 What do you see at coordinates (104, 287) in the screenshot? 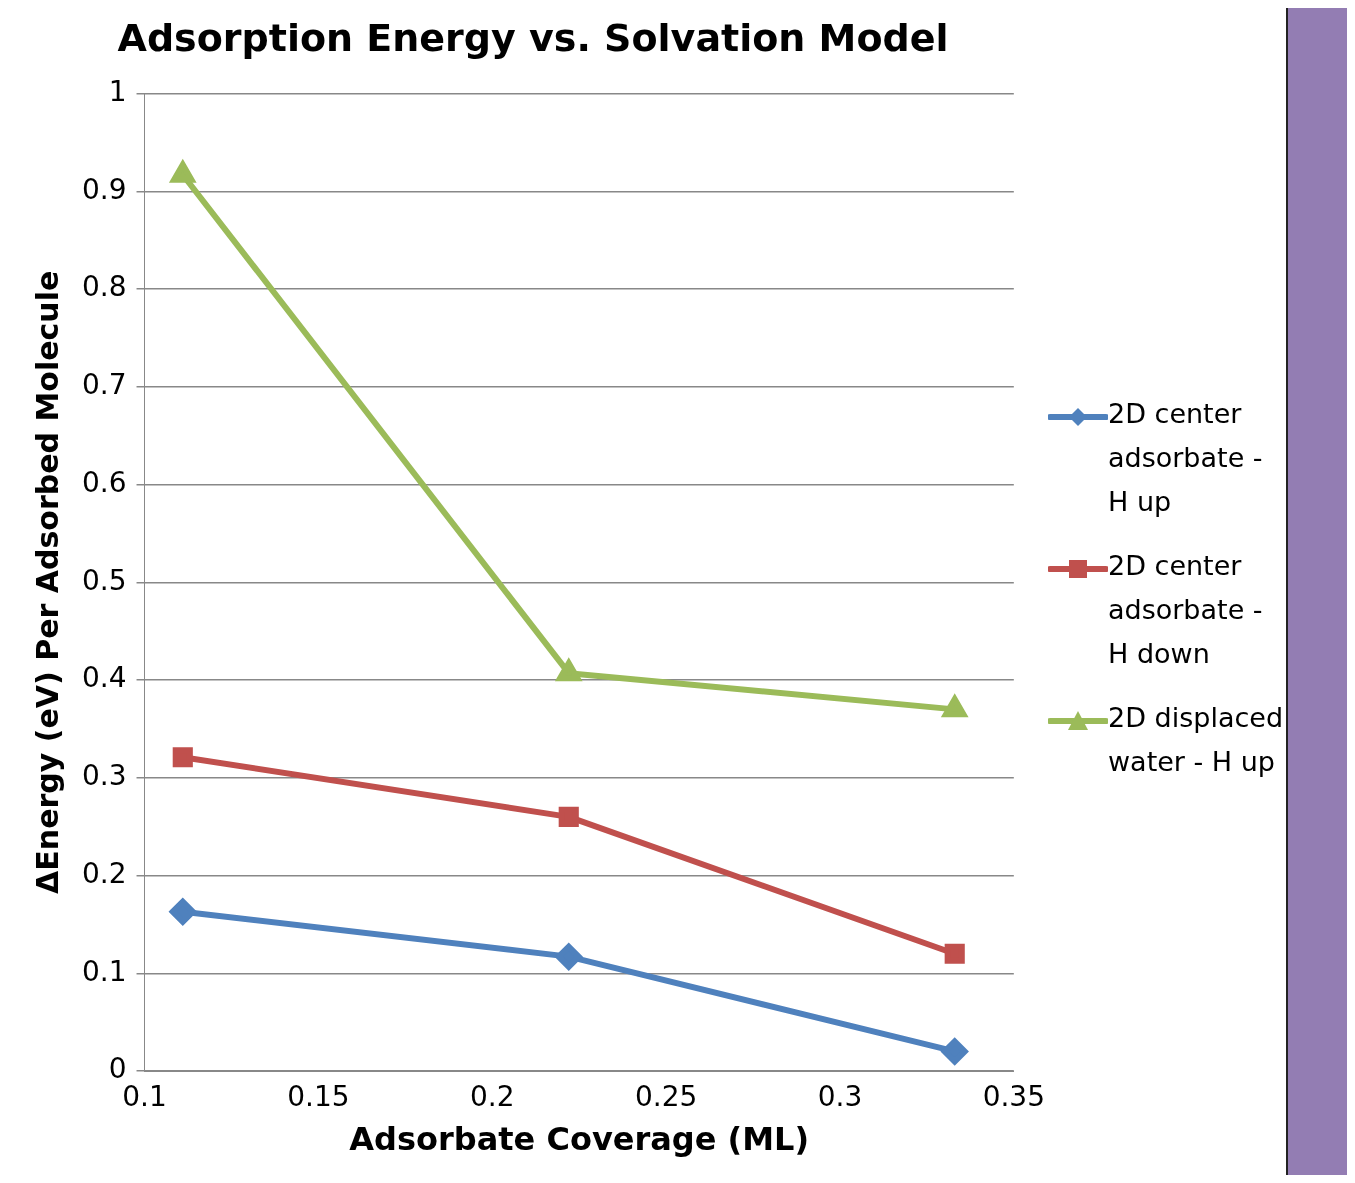
I see `y-tick-label: 0.8` at bounding box center [104, 287].